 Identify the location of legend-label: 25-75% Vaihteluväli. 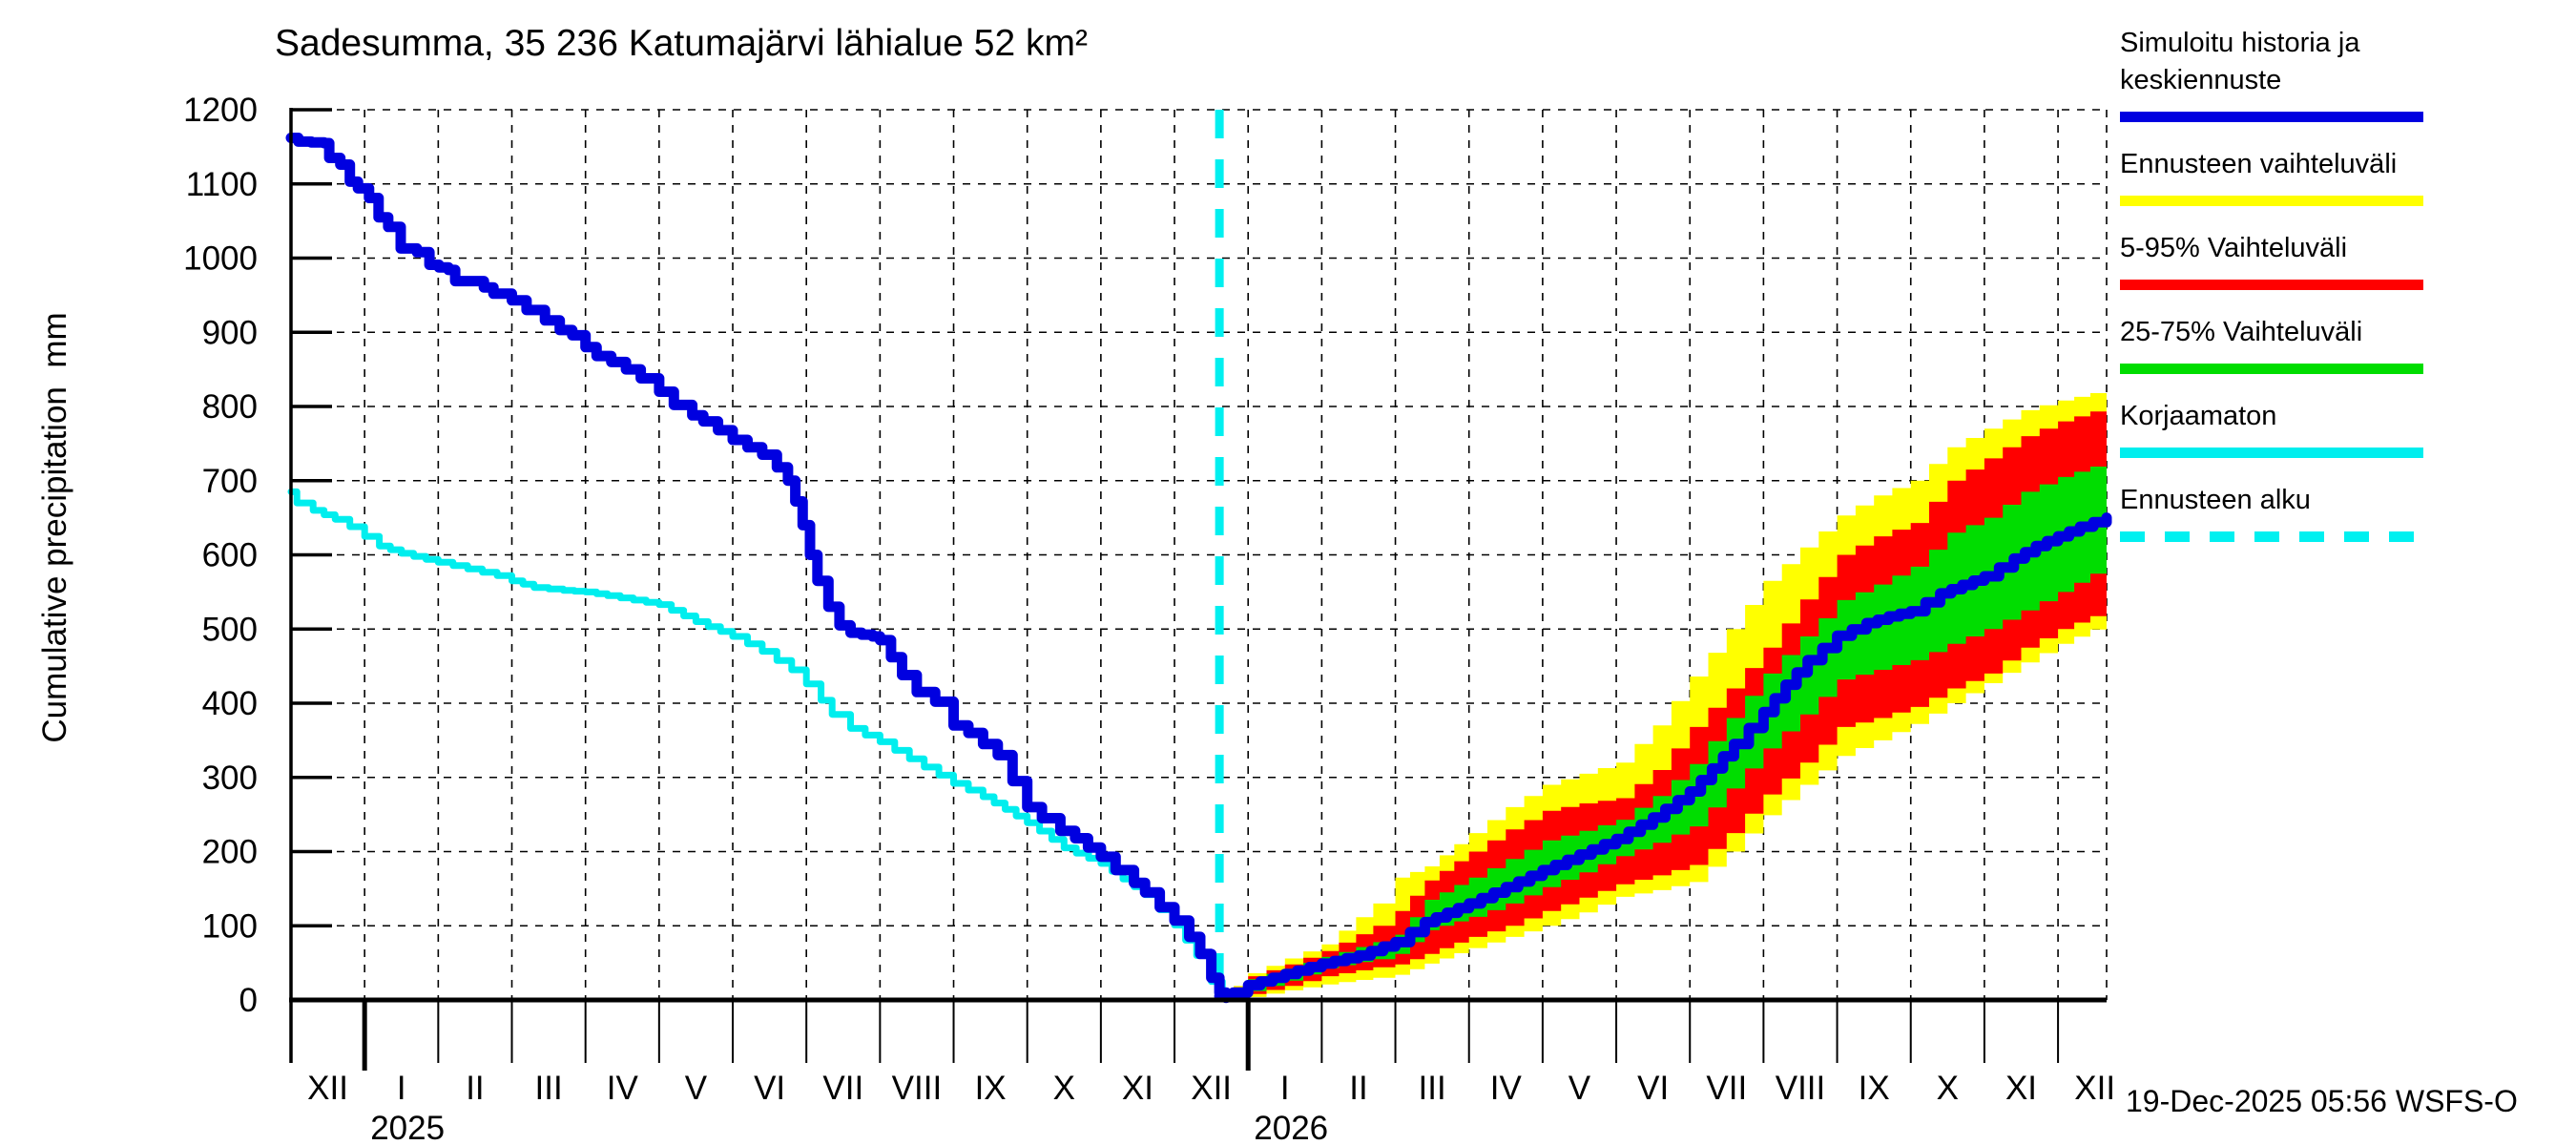
(2241, 332).